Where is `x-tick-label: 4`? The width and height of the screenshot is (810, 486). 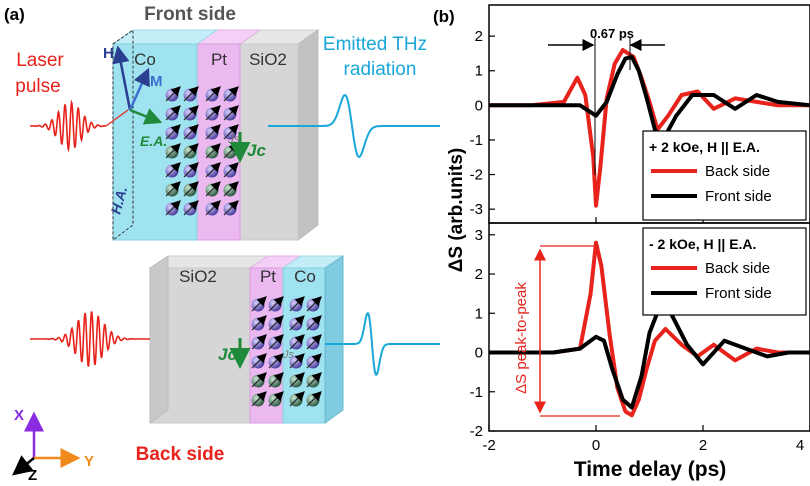
x-tick-label: 4 is located at coordinates (800, 445).